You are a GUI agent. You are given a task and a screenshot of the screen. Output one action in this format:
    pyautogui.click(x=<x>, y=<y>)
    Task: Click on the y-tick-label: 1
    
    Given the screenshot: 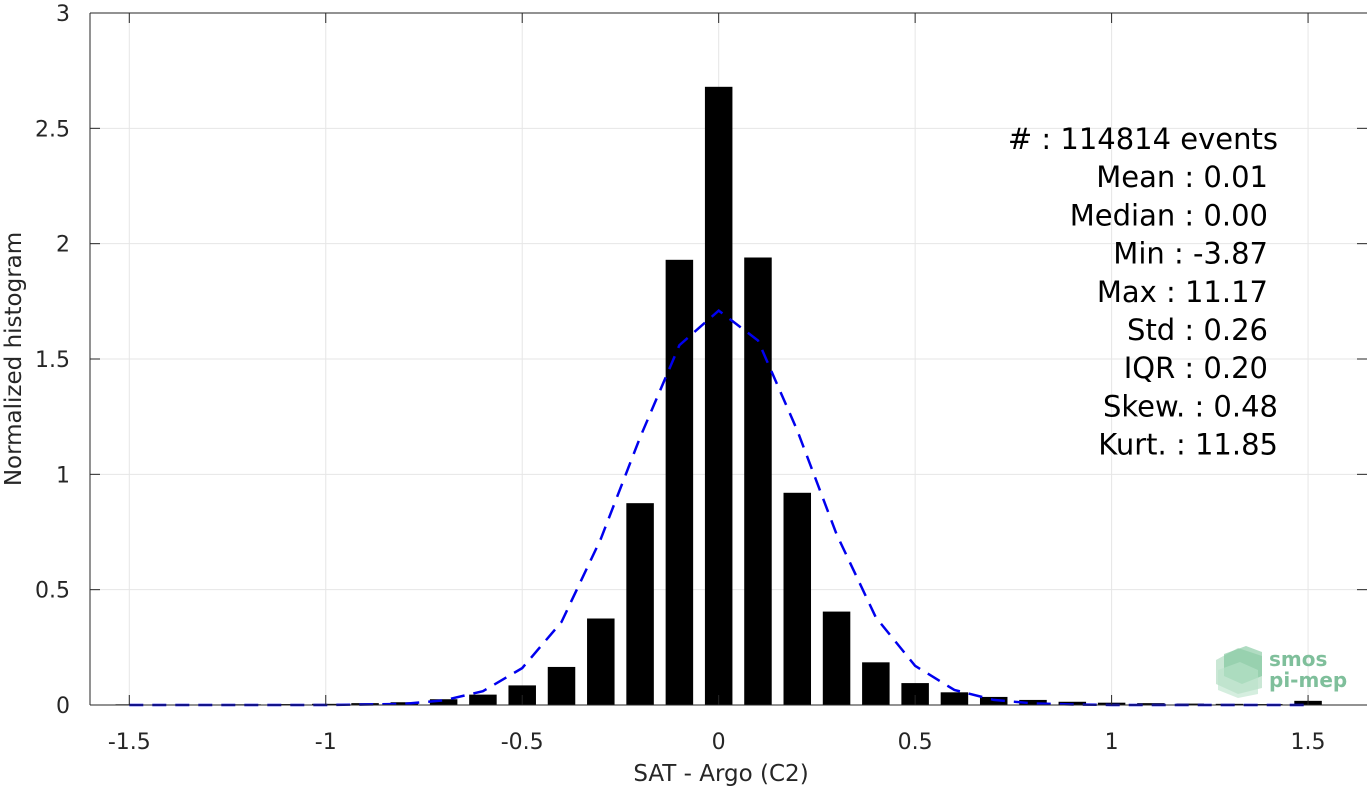 What is the action you would take?
    pyautogui.click(x=63, y=475)
    